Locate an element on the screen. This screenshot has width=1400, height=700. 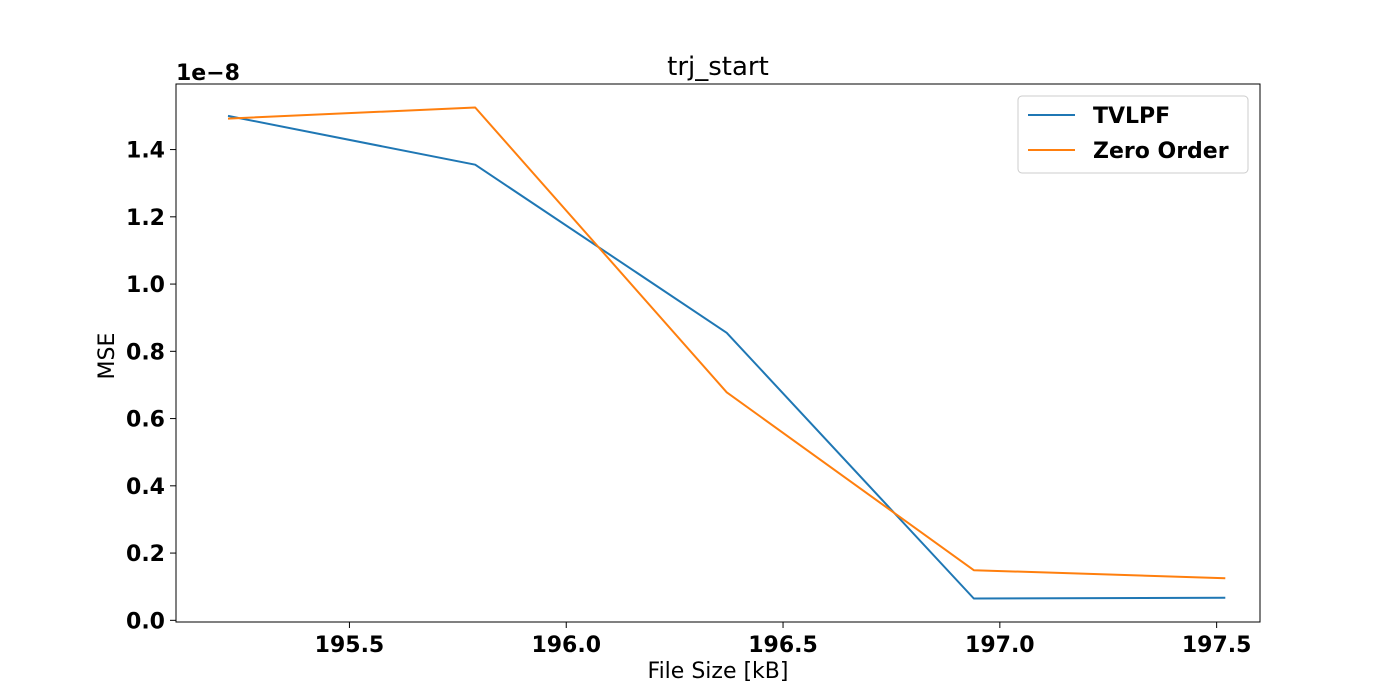
legend: TVLPF Zero Order is located at coordinates (1133, 134).